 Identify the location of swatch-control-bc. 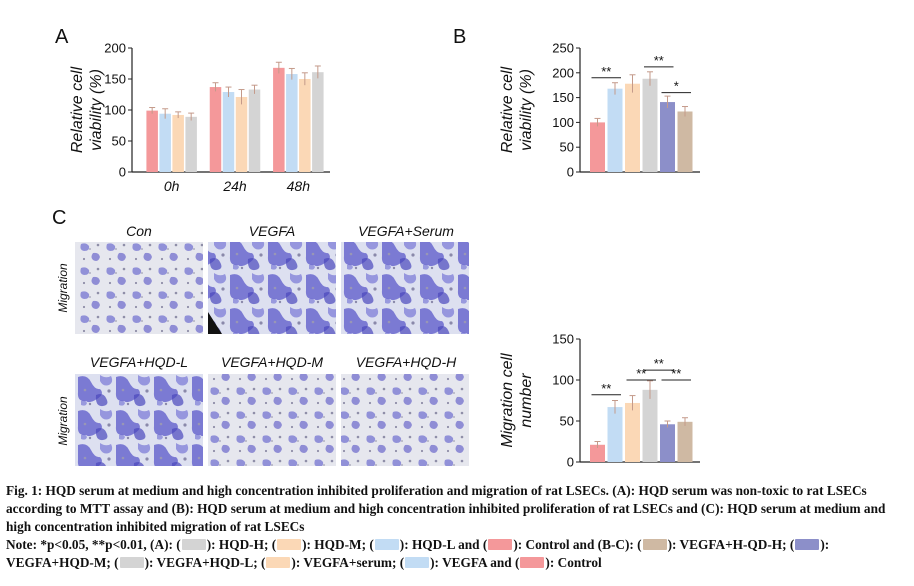
(532, 562).